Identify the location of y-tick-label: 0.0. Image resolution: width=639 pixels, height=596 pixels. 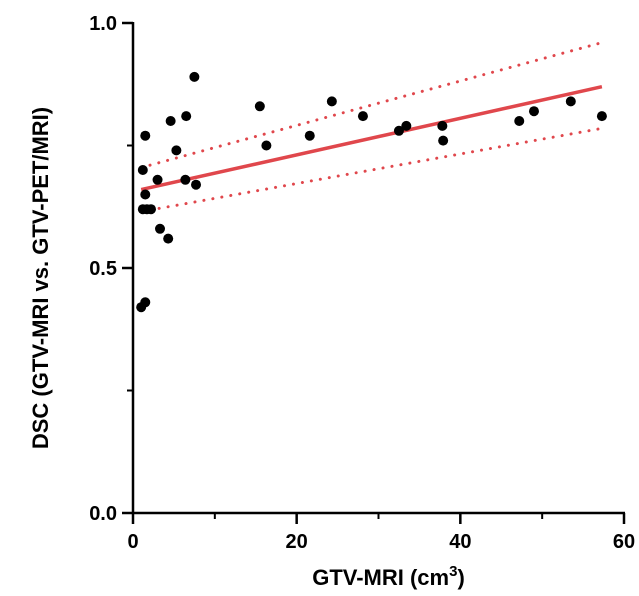
(103, 514).